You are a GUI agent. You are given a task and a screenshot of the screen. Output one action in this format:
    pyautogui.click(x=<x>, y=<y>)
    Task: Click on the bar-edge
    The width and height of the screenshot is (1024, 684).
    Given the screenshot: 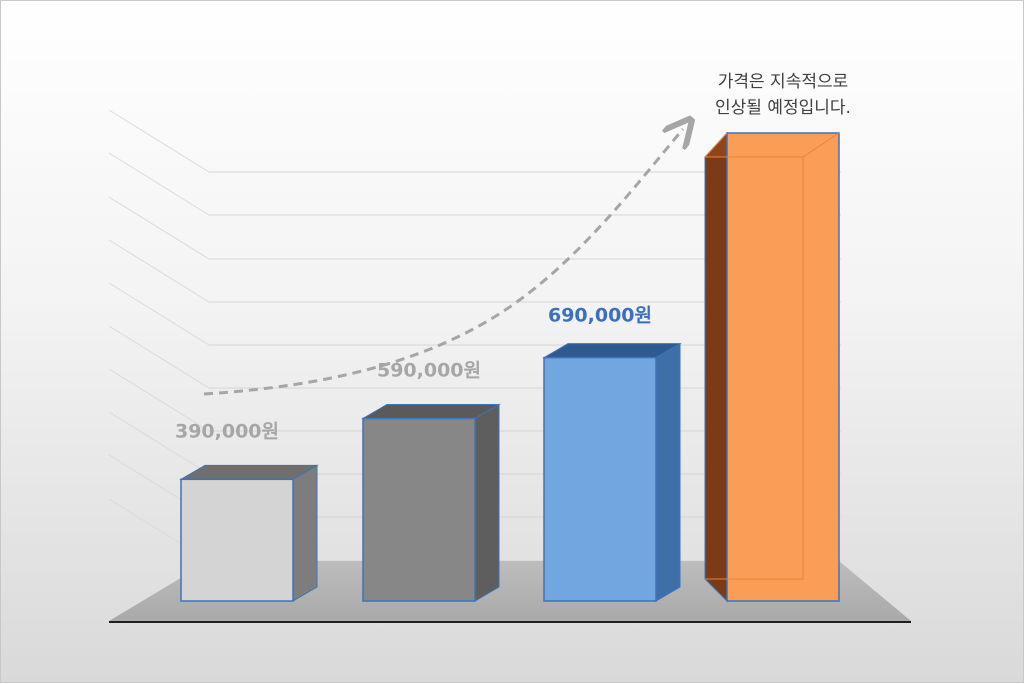 What is the action you would take?
    pyautogui.click(x=771, y=145)
    